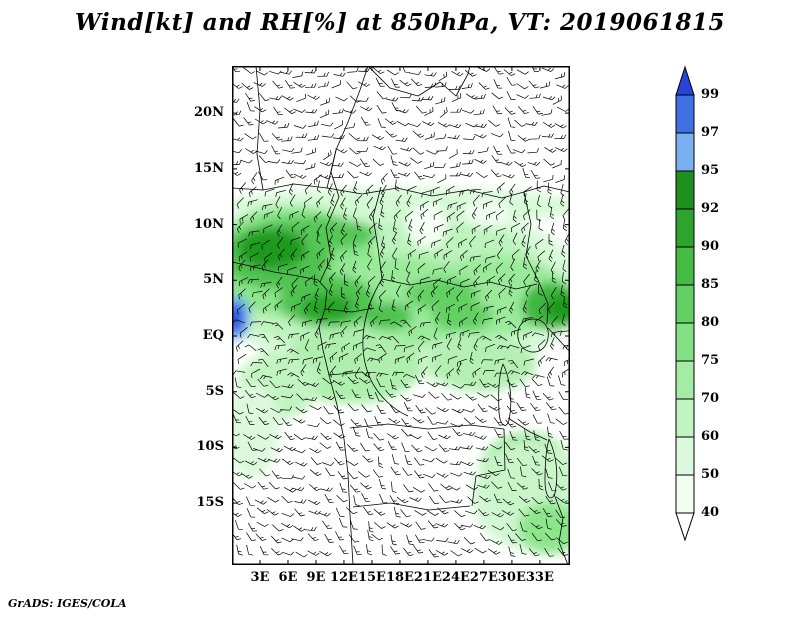 Image resolution: width=800 pixels, height=618 pixels. I want to click on colorbar-label: 97, so click(710, 132).